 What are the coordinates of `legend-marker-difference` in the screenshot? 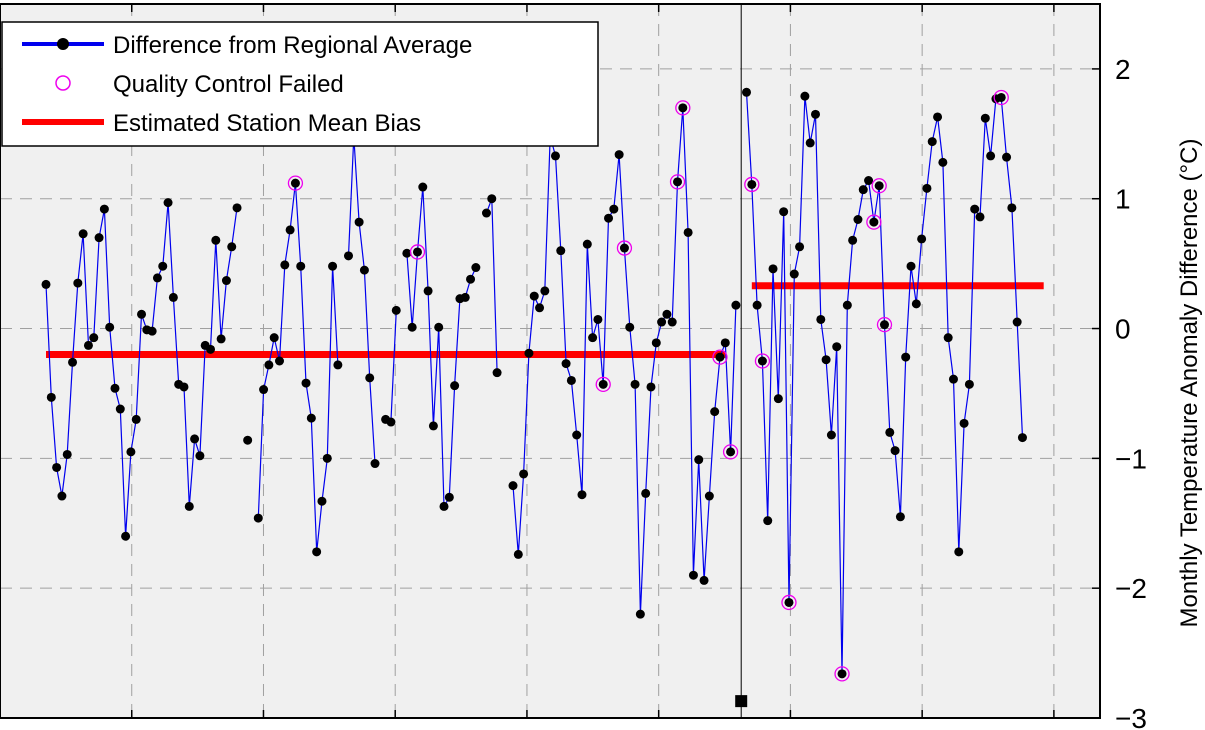 It's located at (63, 44).